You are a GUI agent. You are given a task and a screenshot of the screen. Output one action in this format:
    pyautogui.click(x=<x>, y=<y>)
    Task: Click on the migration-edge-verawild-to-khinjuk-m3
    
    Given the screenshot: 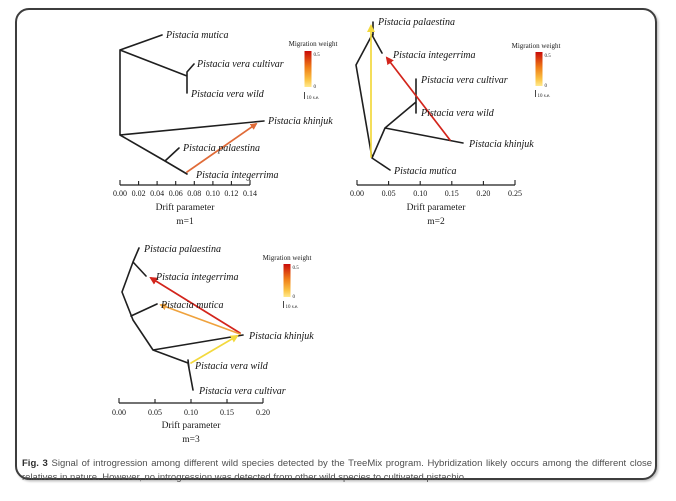 What is the action you would take?
    pyautogui.click(x=214, y=349)
    